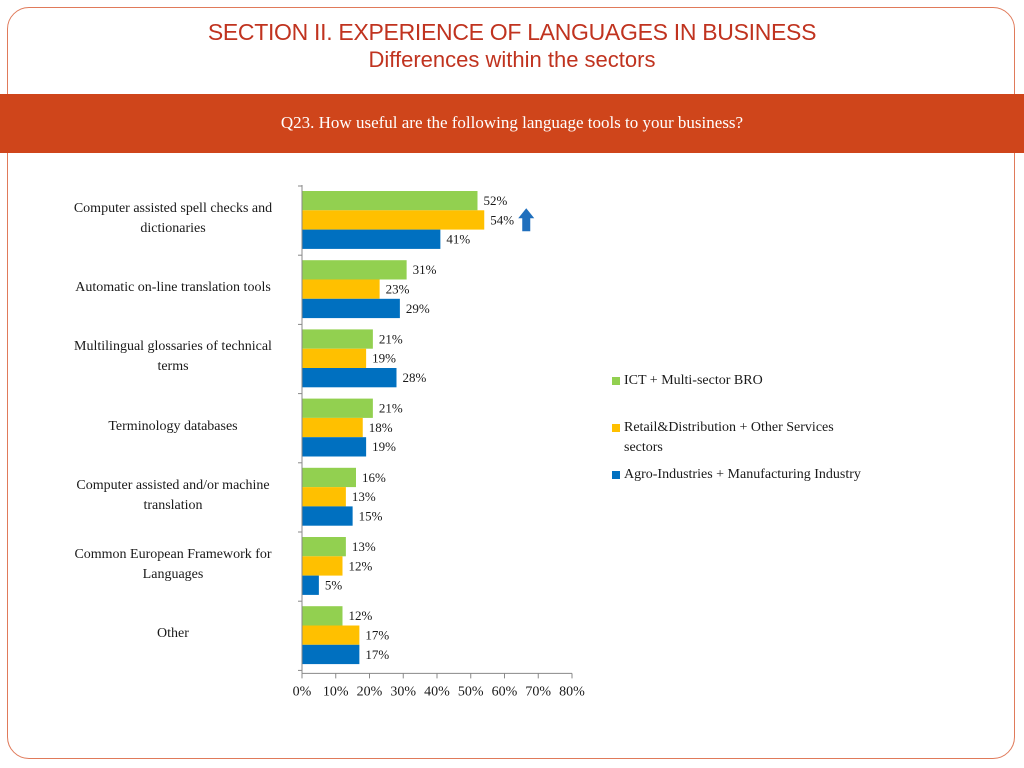  I want to click on x-tick-label: 70%, so click(538, 691).